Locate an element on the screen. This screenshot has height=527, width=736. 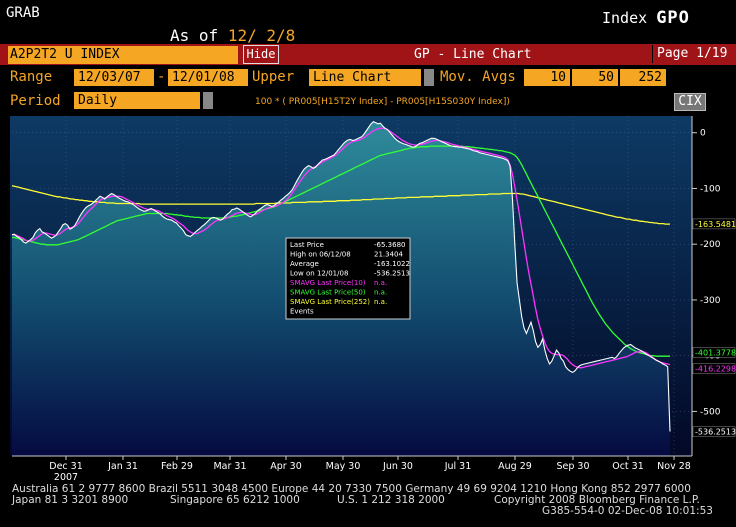
app-name: GRAB is located at coordinates (23, 13).